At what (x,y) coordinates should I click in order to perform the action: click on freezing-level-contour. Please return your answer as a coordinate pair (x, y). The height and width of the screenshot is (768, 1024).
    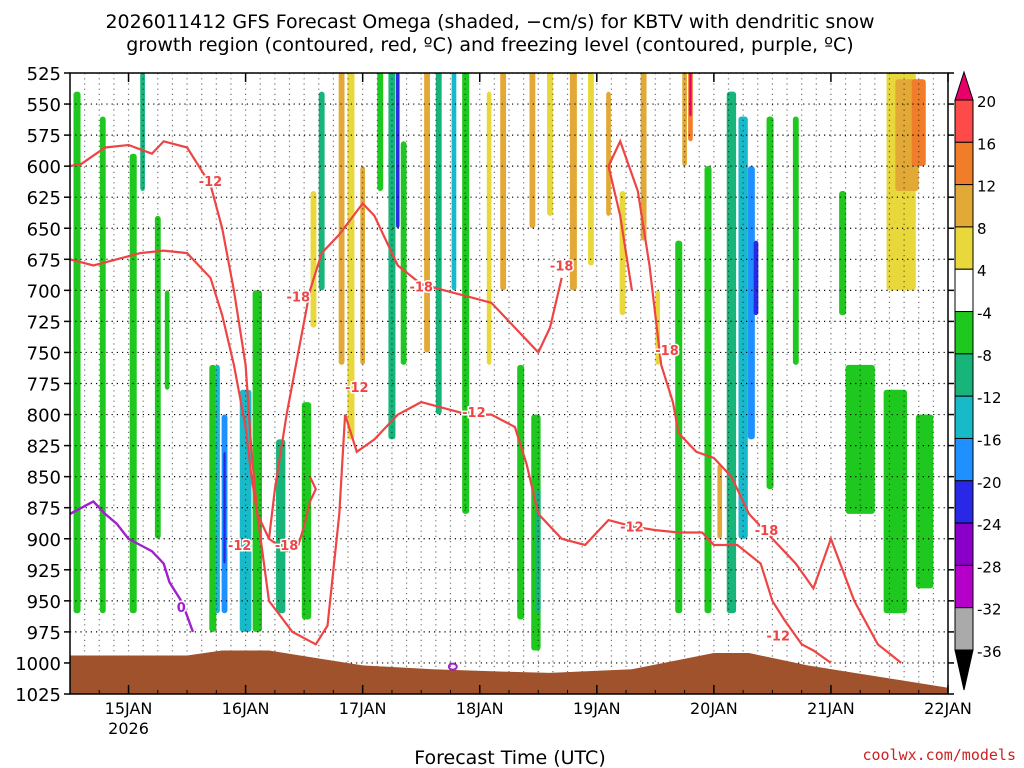
    Looking at the image, I should click on (132, 566).